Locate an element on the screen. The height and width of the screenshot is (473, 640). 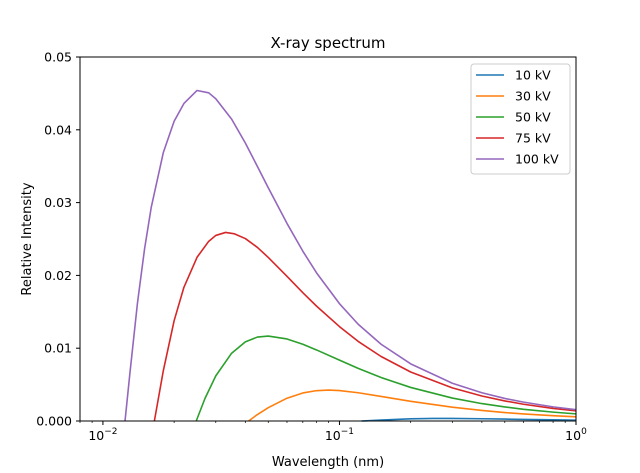
legend-label-1: 30 kV is located at coordinates (533, 96).